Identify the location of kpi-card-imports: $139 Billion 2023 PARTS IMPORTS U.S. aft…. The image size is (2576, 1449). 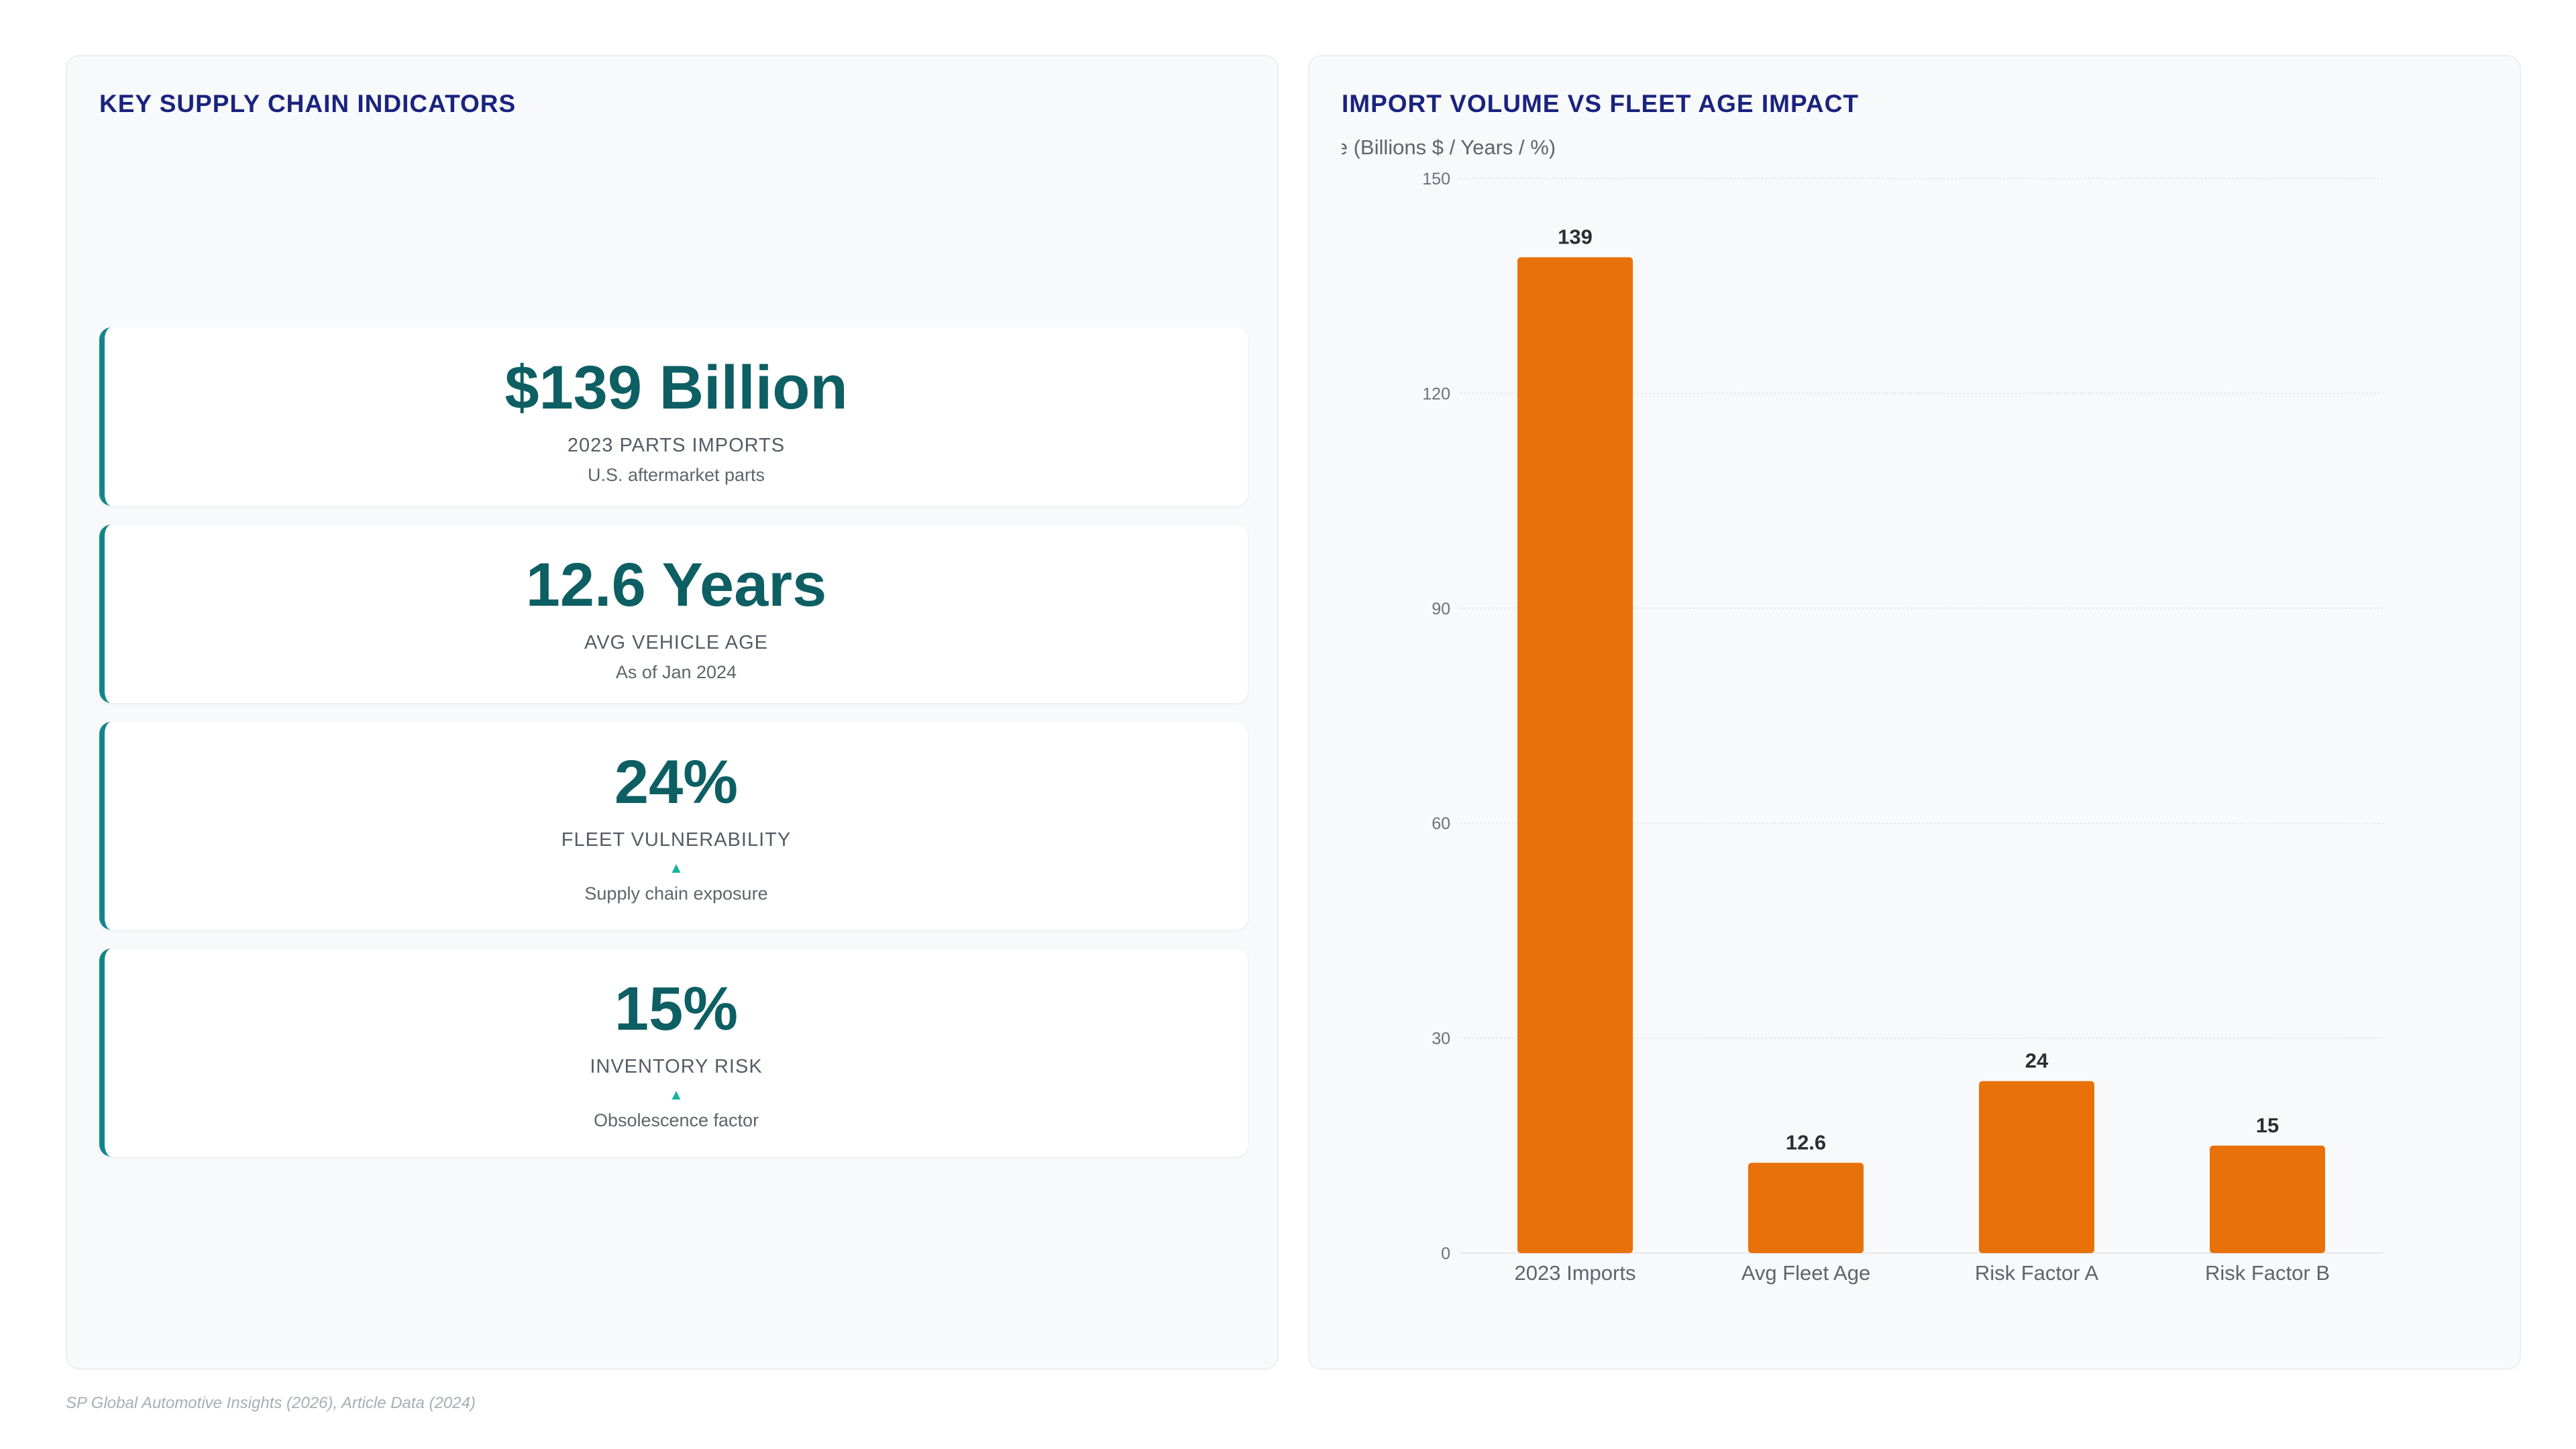
(673, 416).